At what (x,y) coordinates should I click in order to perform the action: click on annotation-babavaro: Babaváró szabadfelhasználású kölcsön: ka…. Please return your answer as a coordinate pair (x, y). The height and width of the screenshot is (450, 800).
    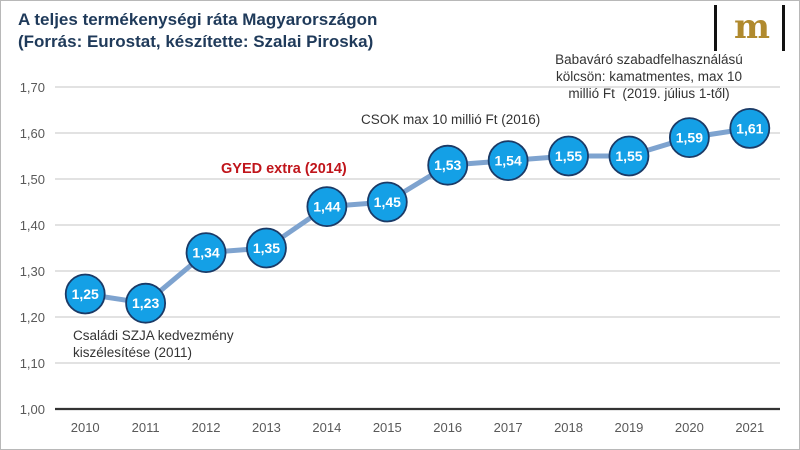
    Looking at the image, I should click on (649, 76).